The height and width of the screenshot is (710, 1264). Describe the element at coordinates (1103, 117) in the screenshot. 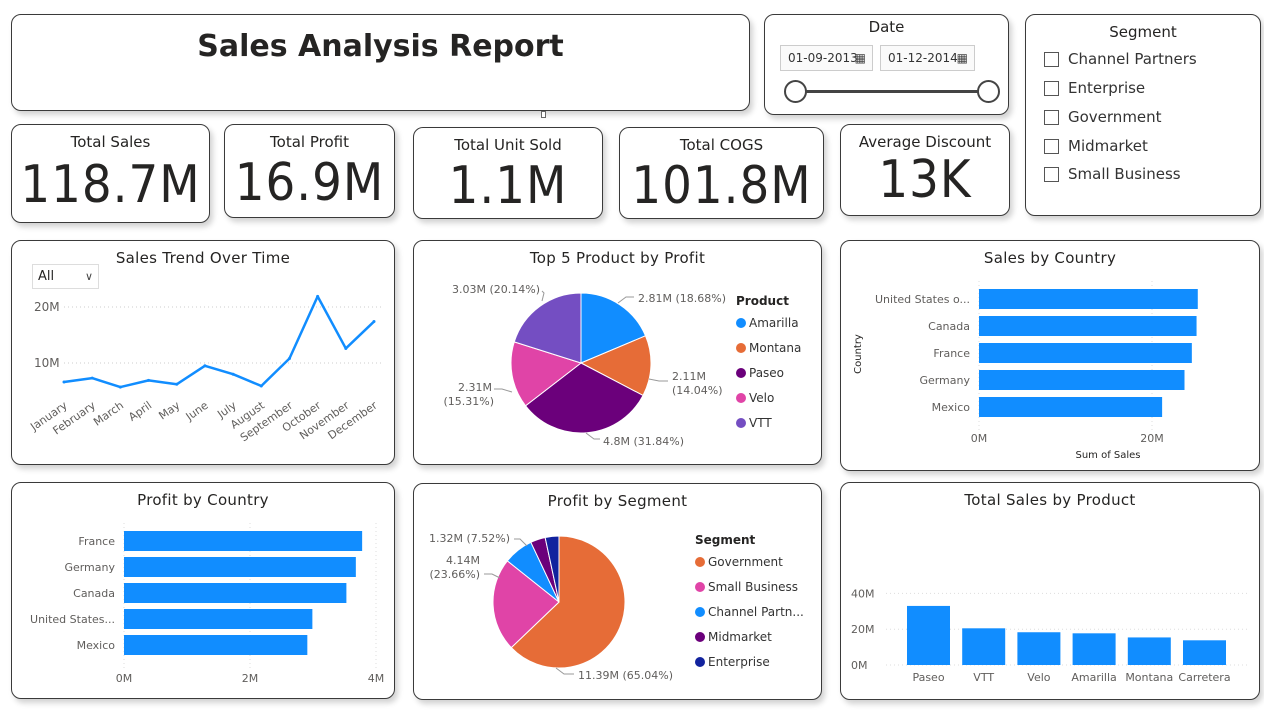

I see `segment-option-government: Government` at that location.